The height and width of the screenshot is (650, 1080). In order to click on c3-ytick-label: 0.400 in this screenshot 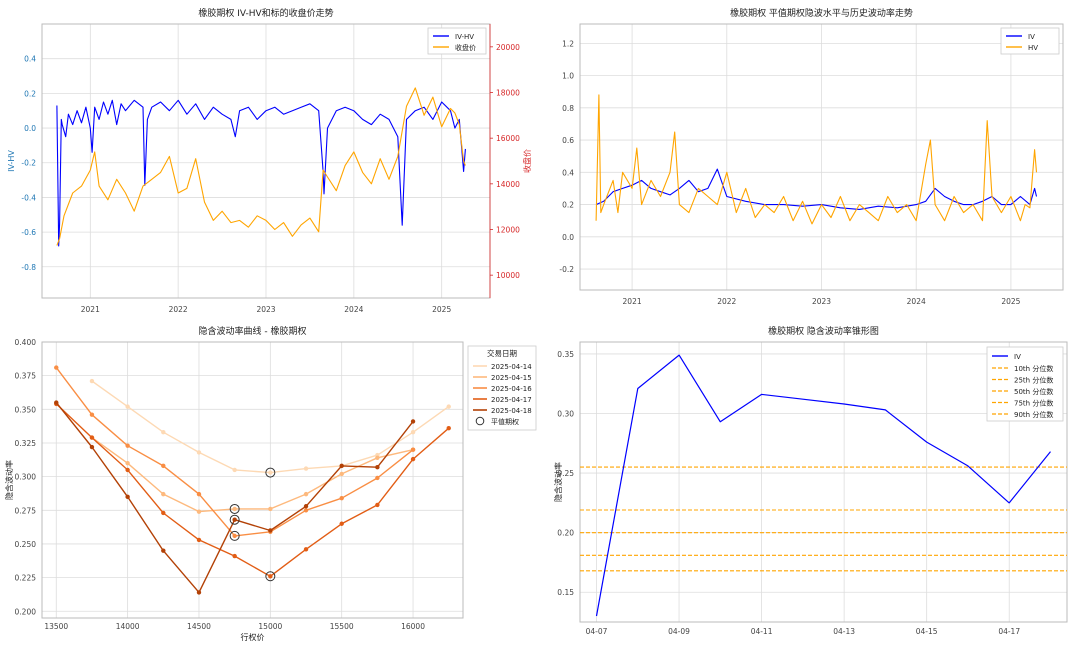, I will do `click(26, 342)`.